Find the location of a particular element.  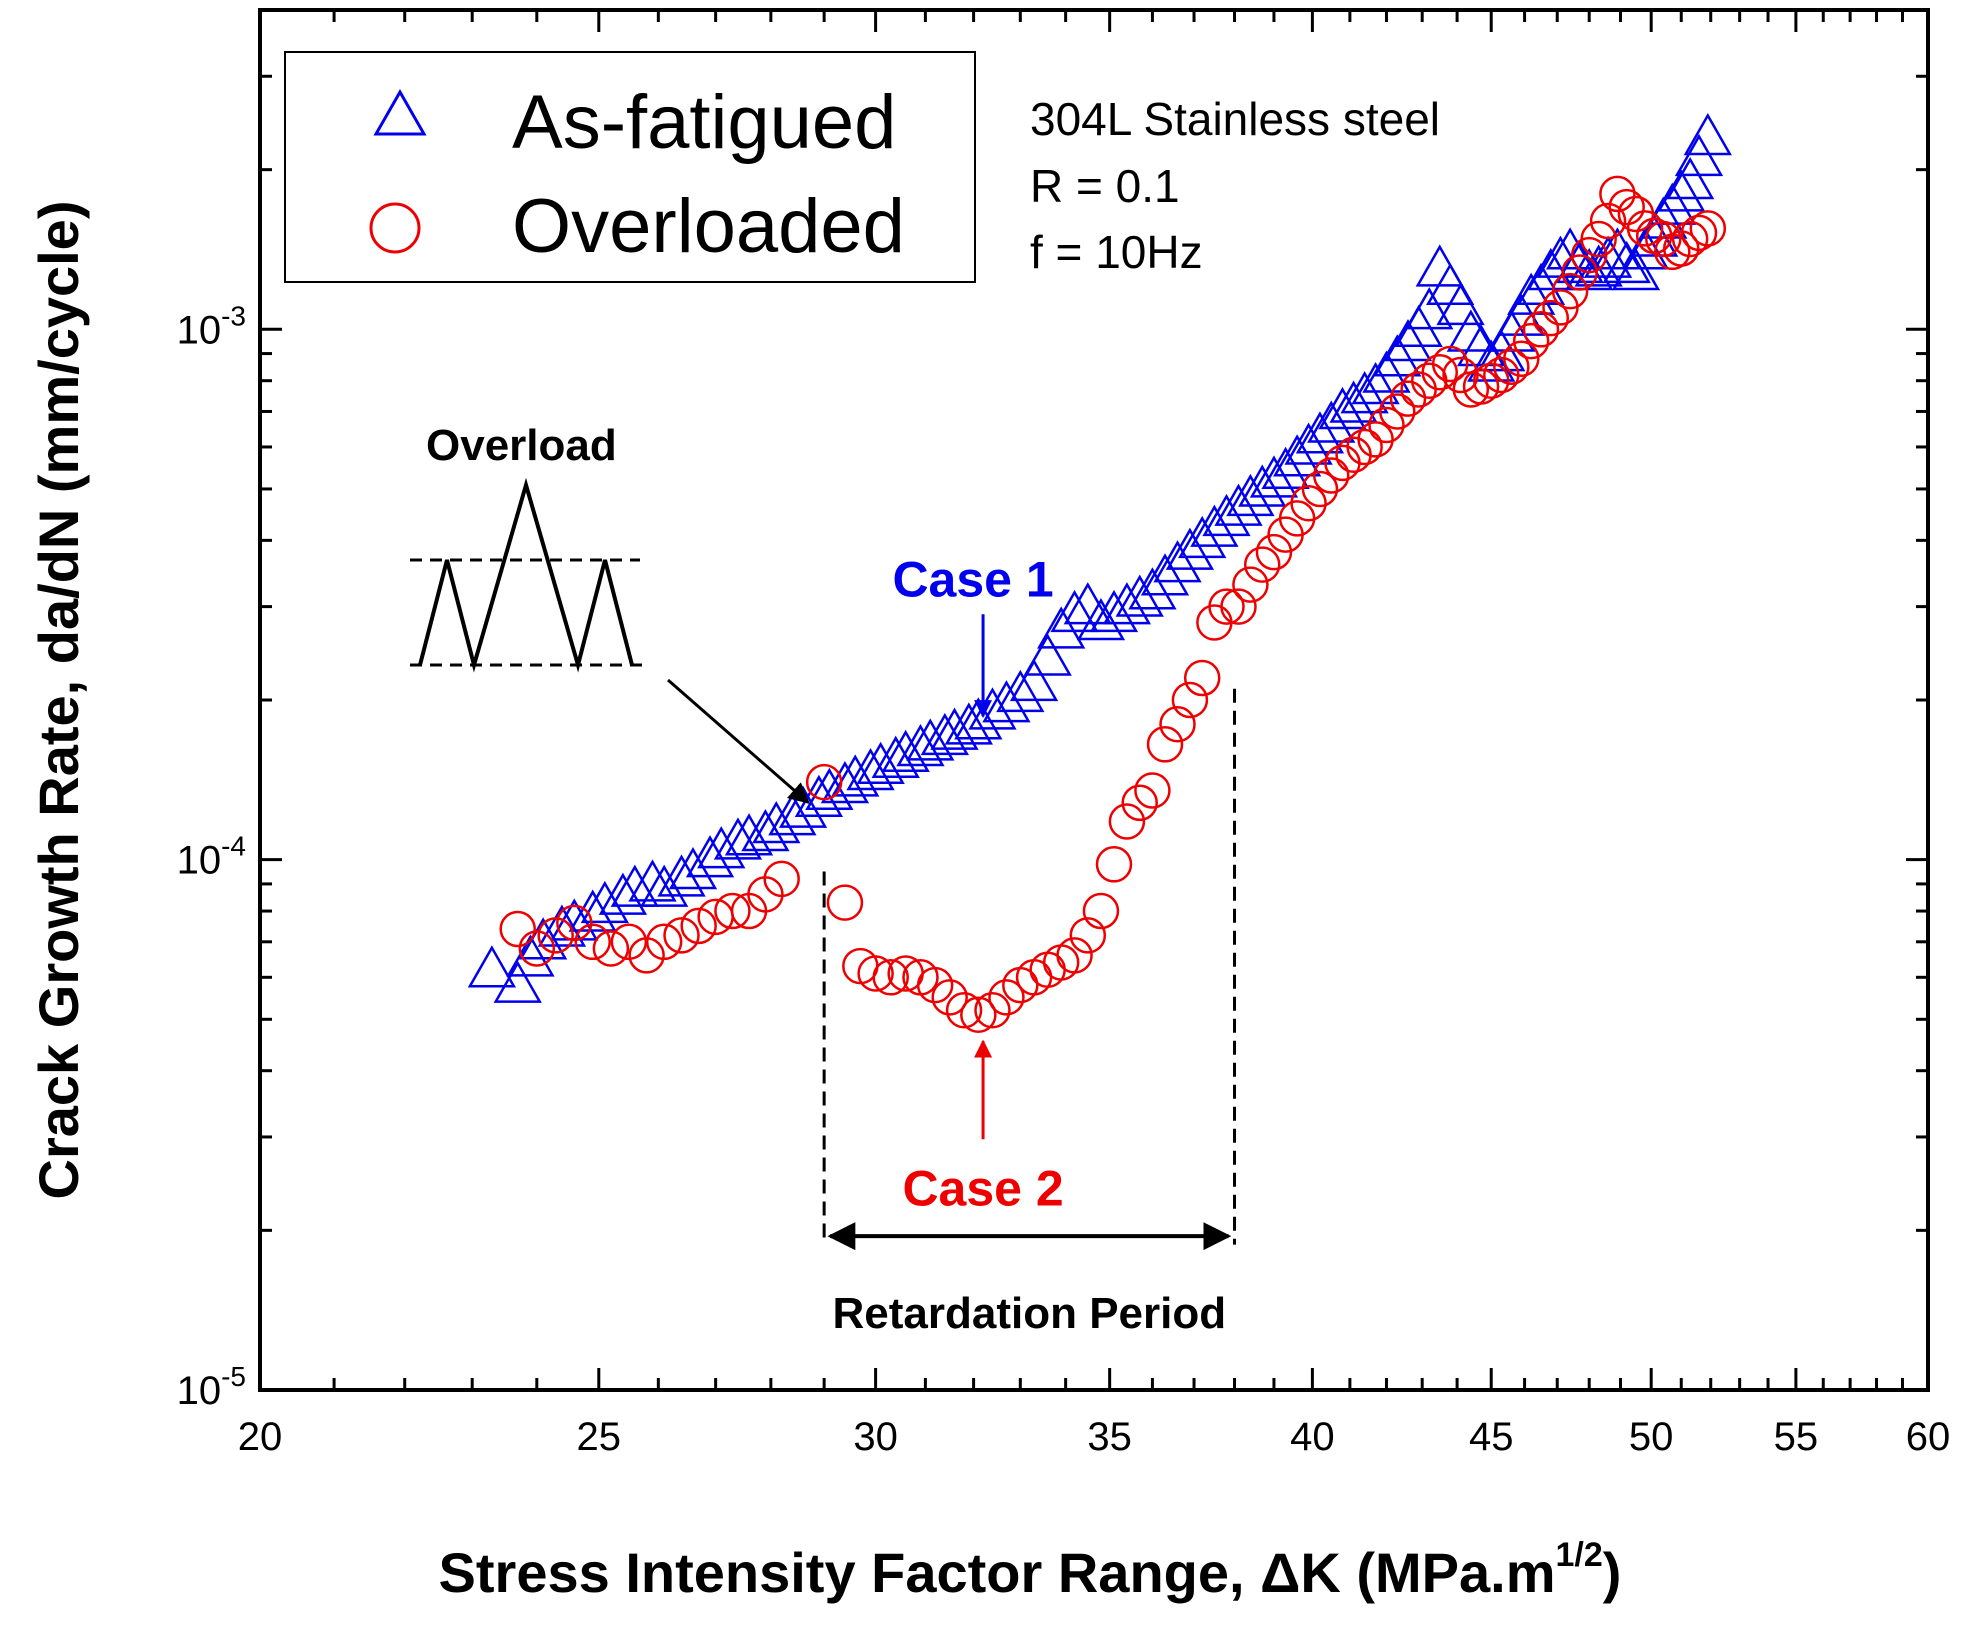

x-tick-label: 45 is located at coordinates (1491, 1437).